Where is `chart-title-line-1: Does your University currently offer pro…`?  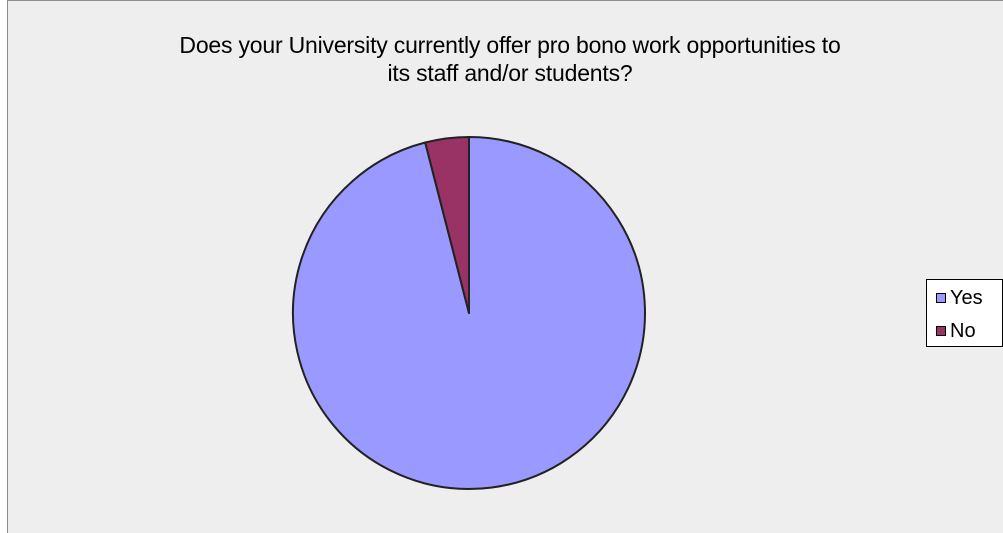
chart-title-line-1: Does your University currently offer pro… is located at coordinates (510, 45).